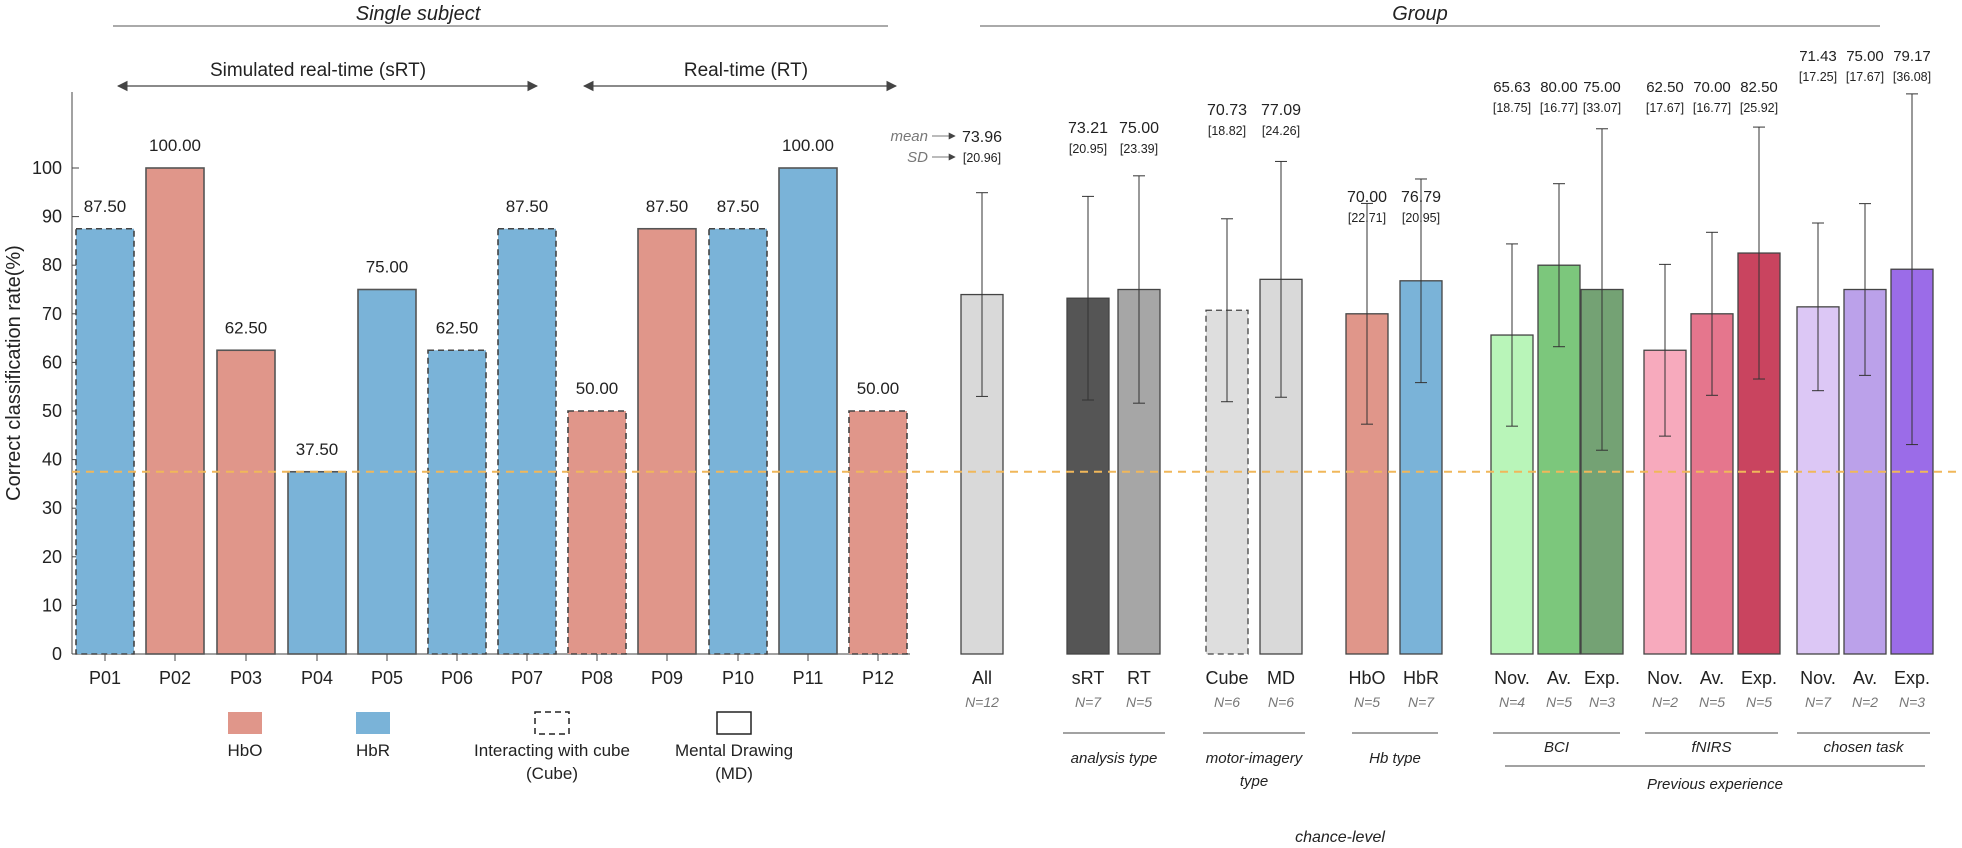  Describe the element at coordinates (52, 217) in the screenshot. I see `y-tick-label: 90` at that location.